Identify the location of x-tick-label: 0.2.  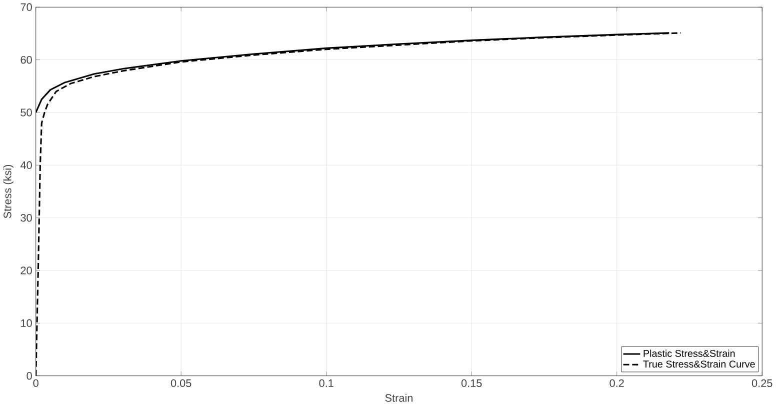
(617, 383).